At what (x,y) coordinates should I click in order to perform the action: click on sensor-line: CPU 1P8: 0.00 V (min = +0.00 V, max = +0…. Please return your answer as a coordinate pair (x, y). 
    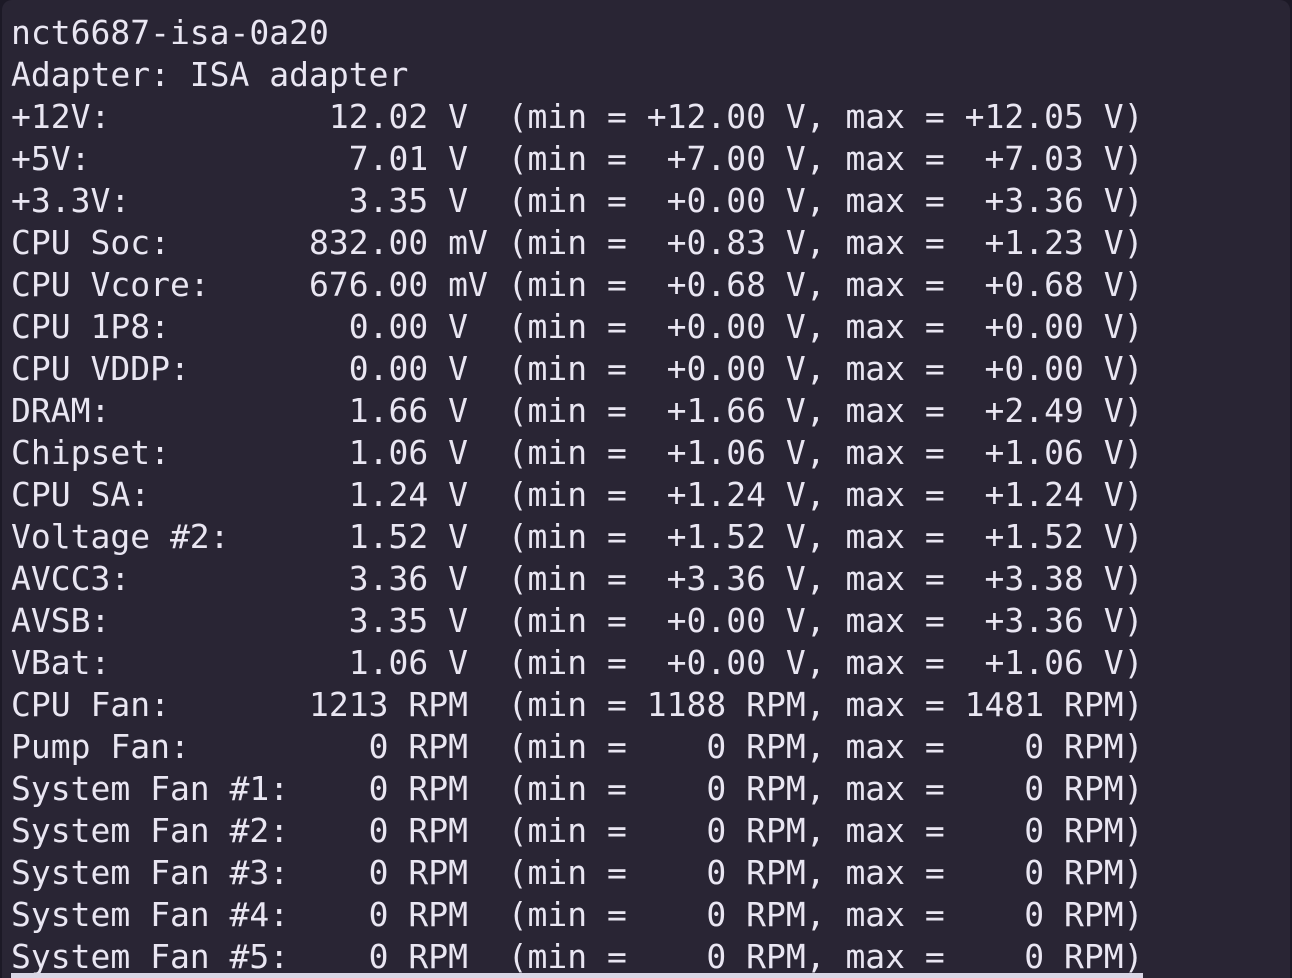
    Looking at the image, I should click on (577, 326).